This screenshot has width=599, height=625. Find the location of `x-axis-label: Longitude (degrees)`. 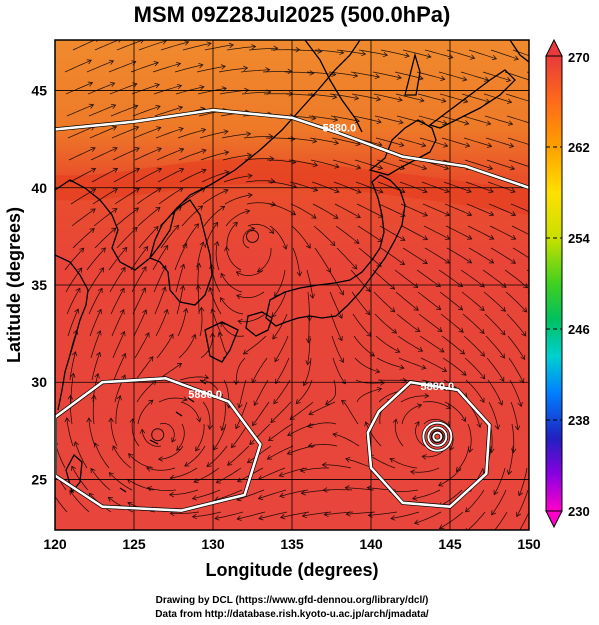

x-axis-label: Longitude (degrees) is located at coordinates (291, 570).